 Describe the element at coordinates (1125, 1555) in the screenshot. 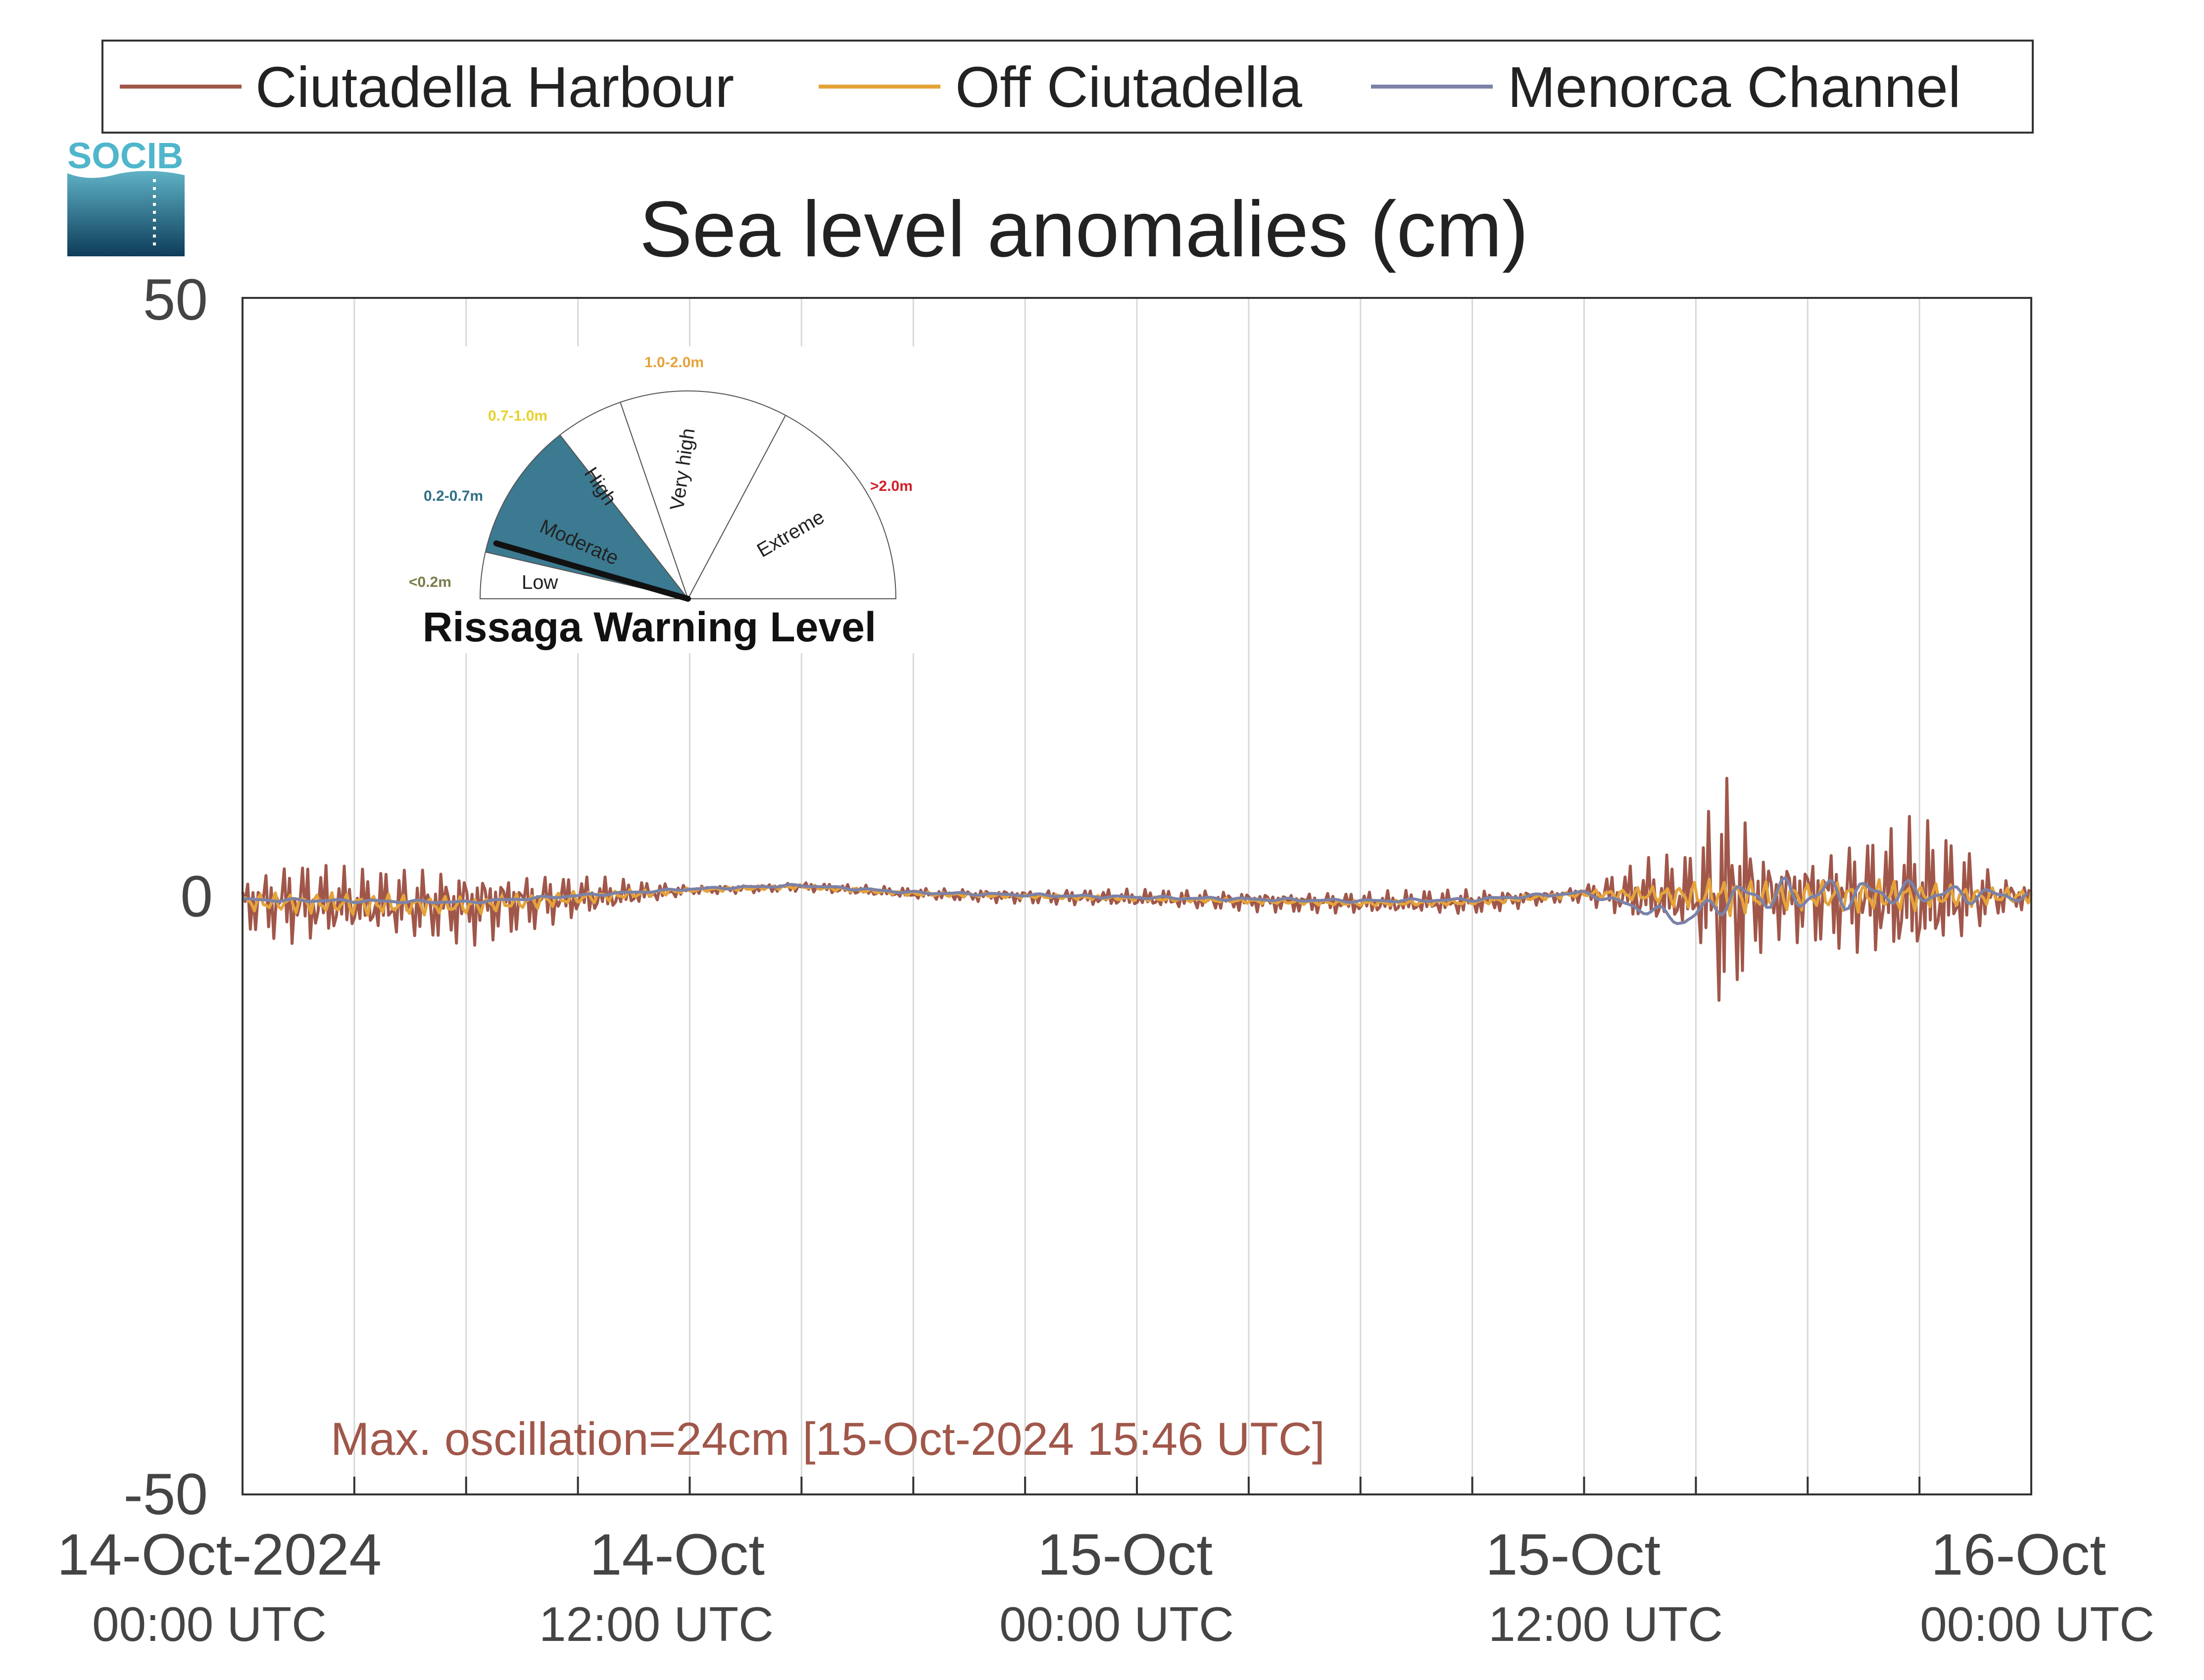

I see `x-tick-date-2: 15-Oct` at that location.